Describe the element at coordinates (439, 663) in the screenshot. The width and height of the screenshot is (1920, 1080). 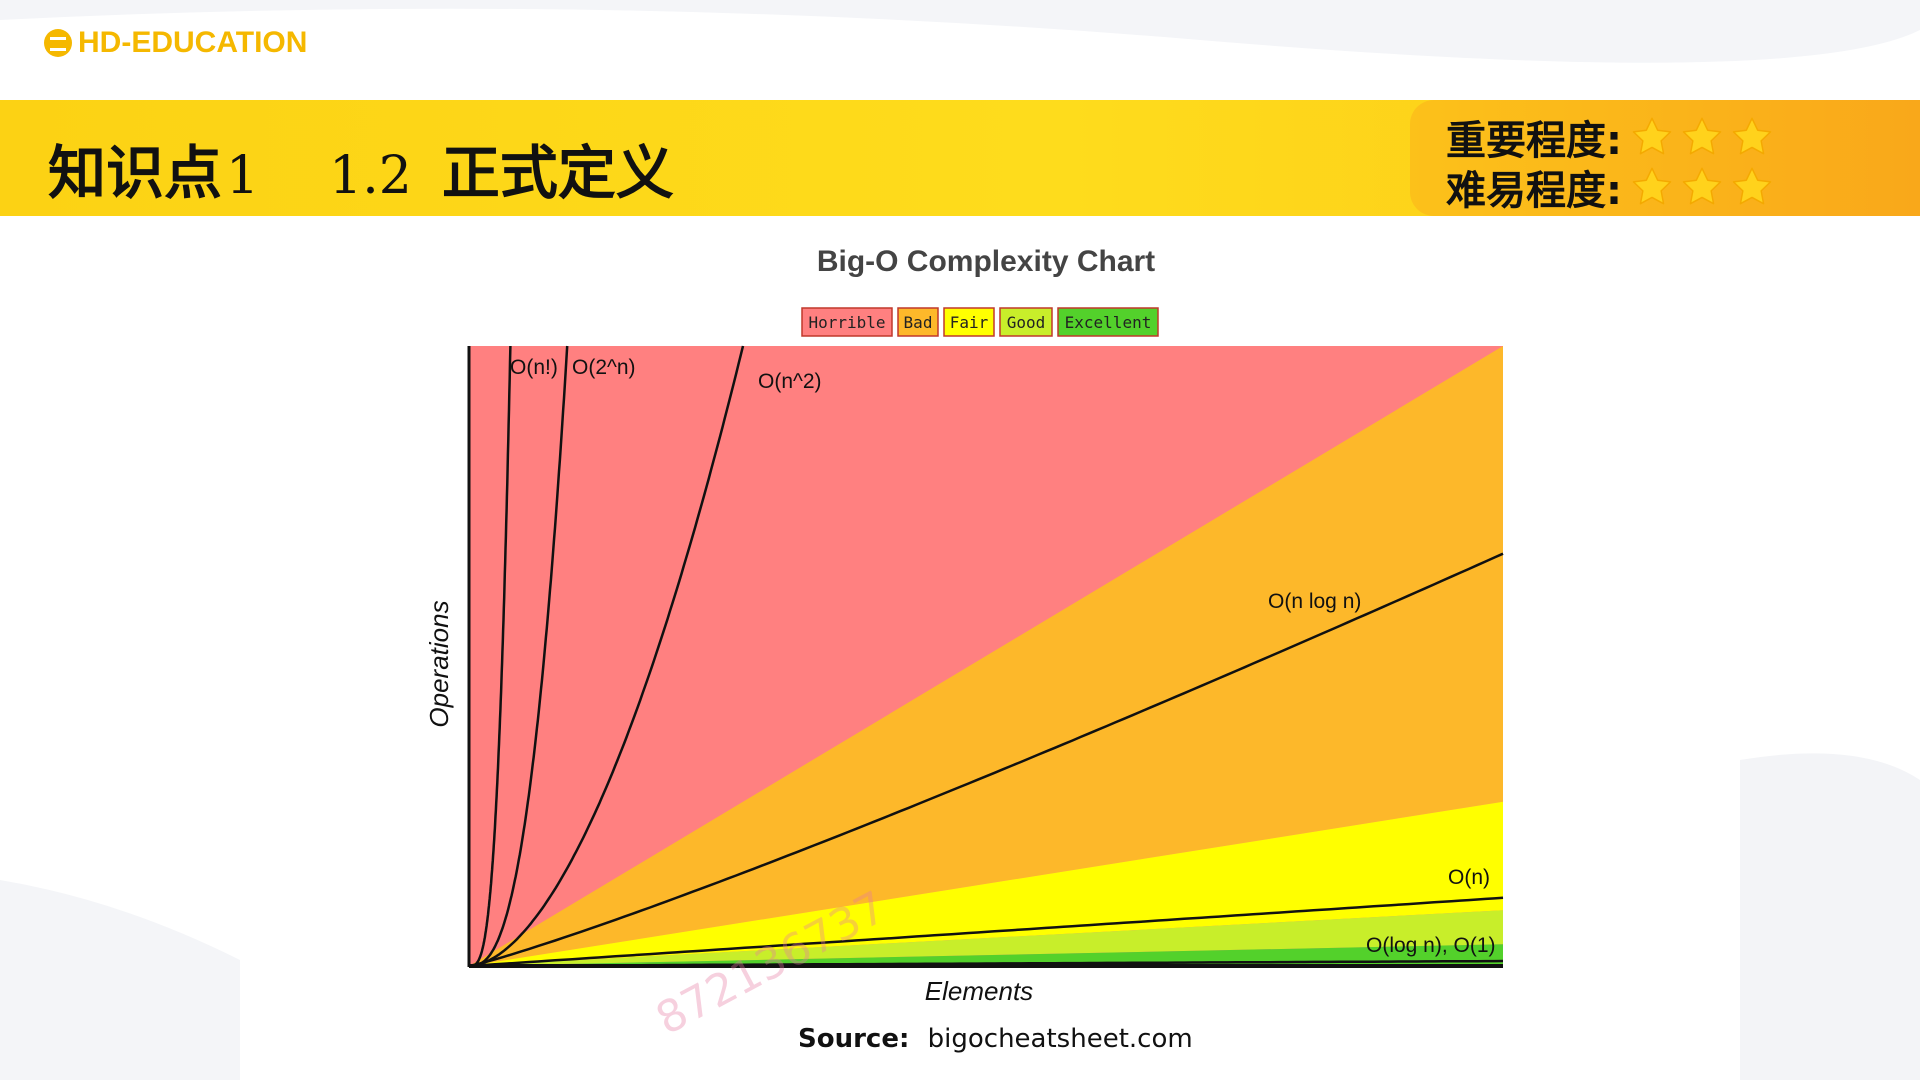
I see `y-axis-label: Operations` at that location.